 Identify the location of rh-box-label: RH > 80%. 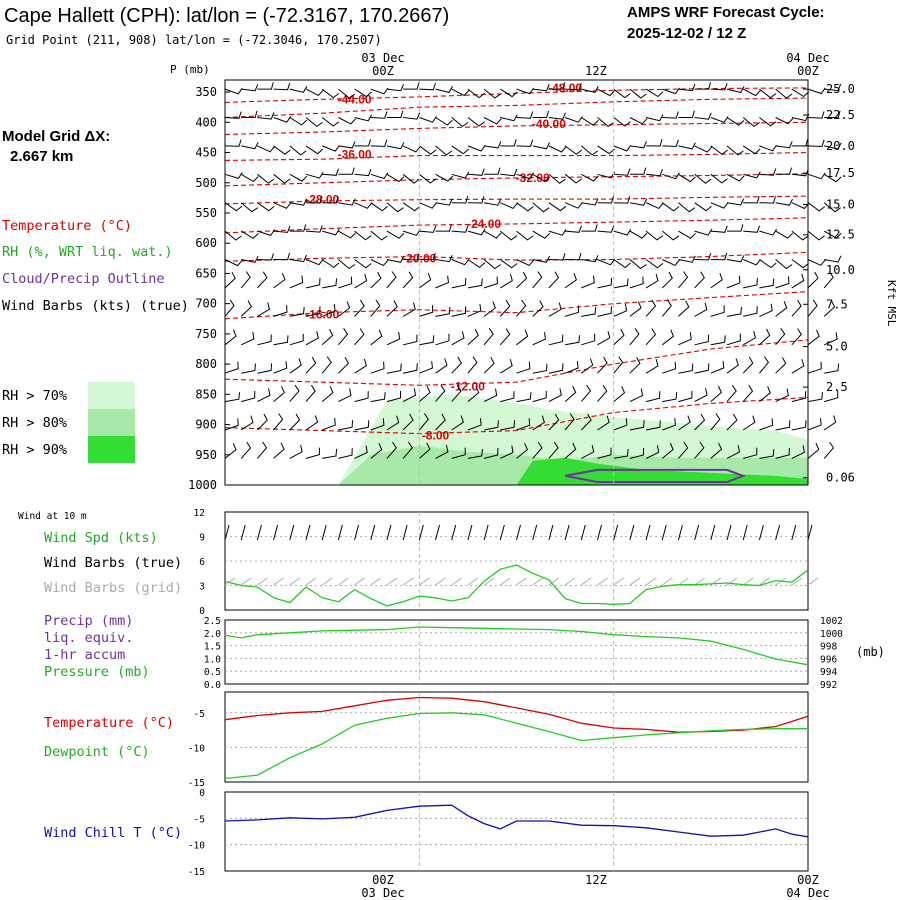
(34, 423).